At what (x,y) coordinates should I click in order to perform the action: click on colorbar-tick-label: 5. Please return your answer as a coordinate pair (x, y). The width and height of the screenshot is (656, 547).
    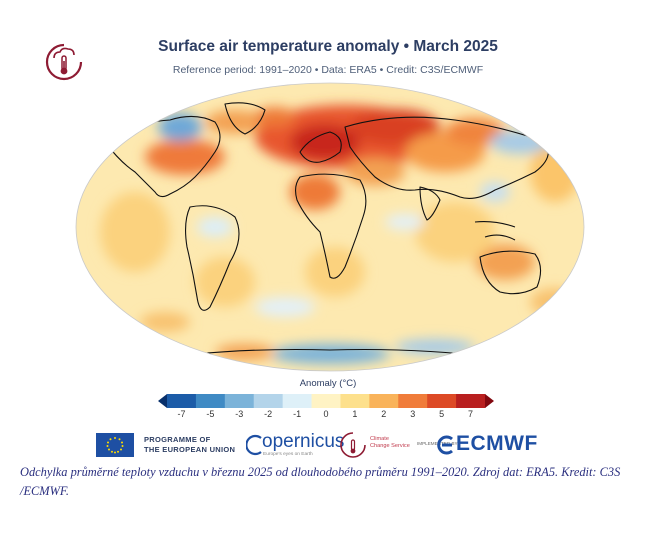
    Looking at the image, I should click on (442, 414).